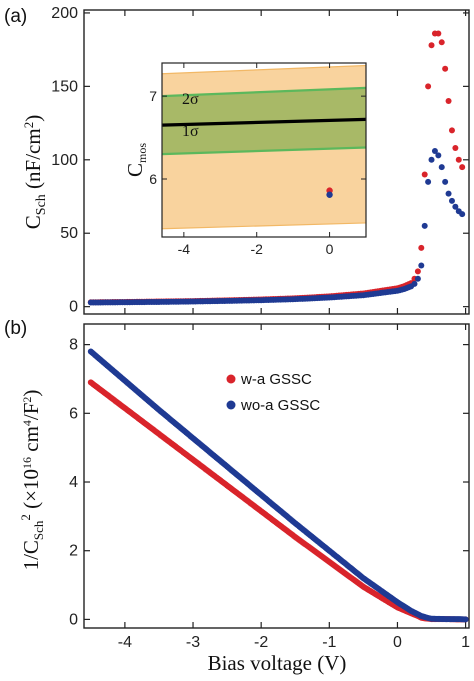  What do you see at coordinates (465, 619) in the screenshot?
I see `panel-b-data-point` at bounding box center [465, 619].